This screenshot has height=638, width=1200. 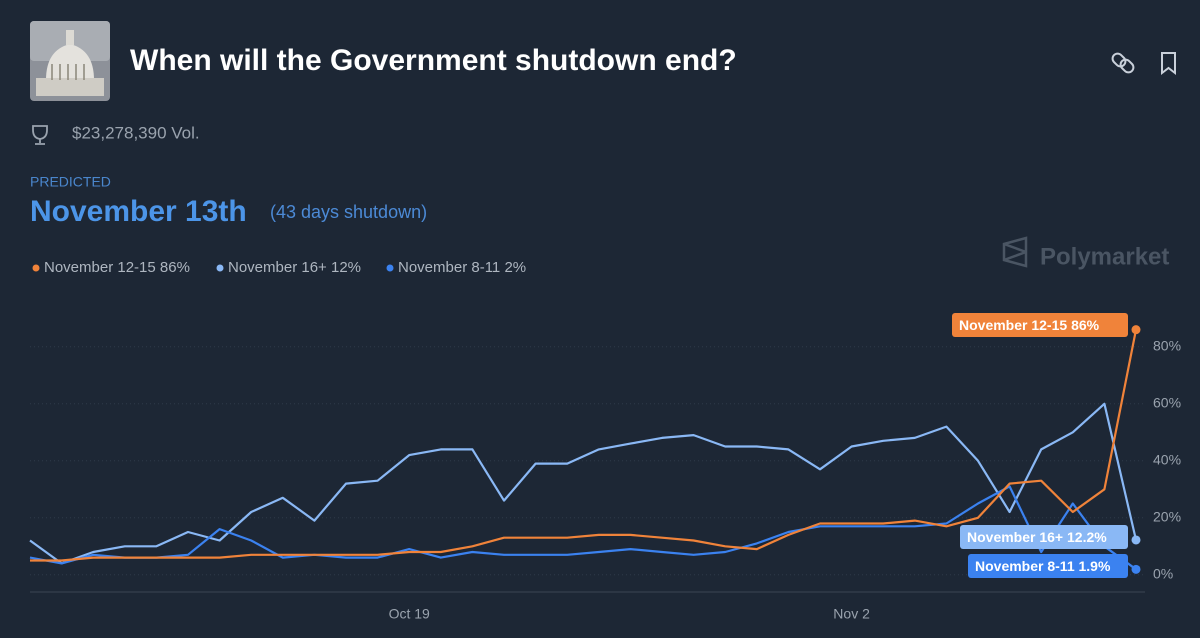 What do you see at coordinates (583, 528) in the screenshot?
I see `series-line` at bounding box center [583, 528].